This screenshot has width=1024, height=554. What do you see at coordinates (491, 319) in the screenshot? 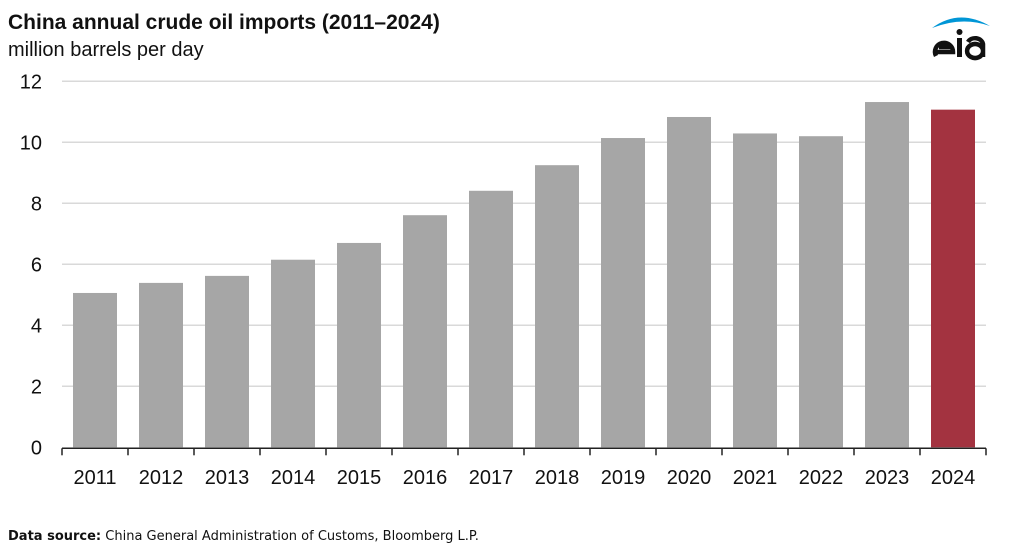
I see `bar-2017` at bounding box center [491, 319].